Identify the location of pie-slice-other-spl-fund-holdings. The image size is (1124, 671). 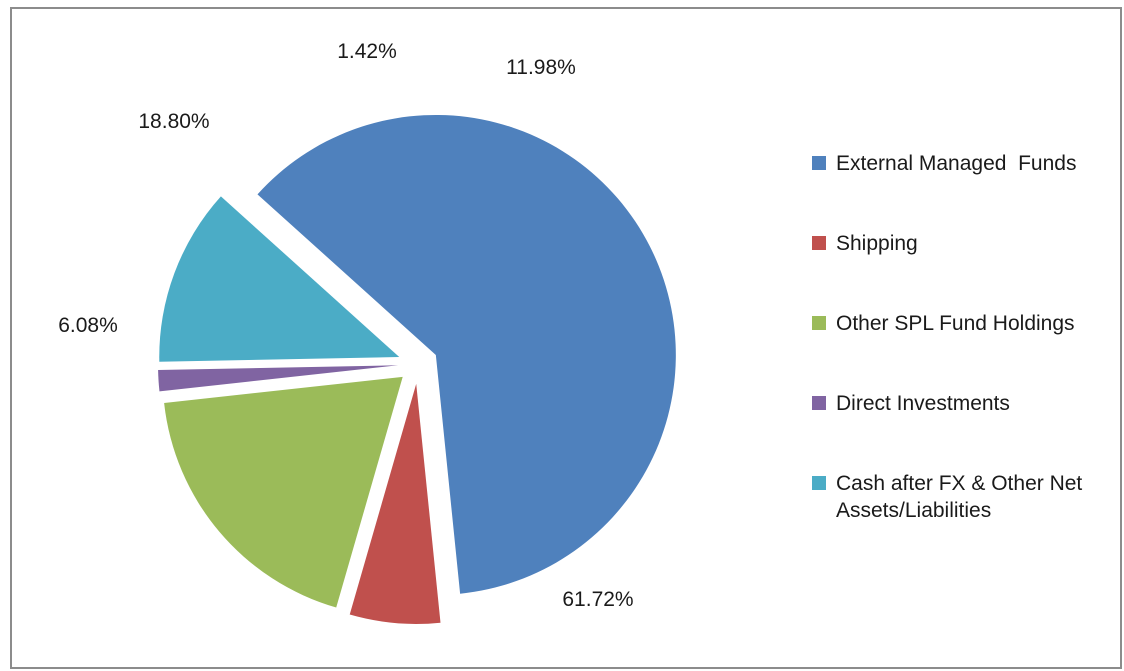
(283, 492).